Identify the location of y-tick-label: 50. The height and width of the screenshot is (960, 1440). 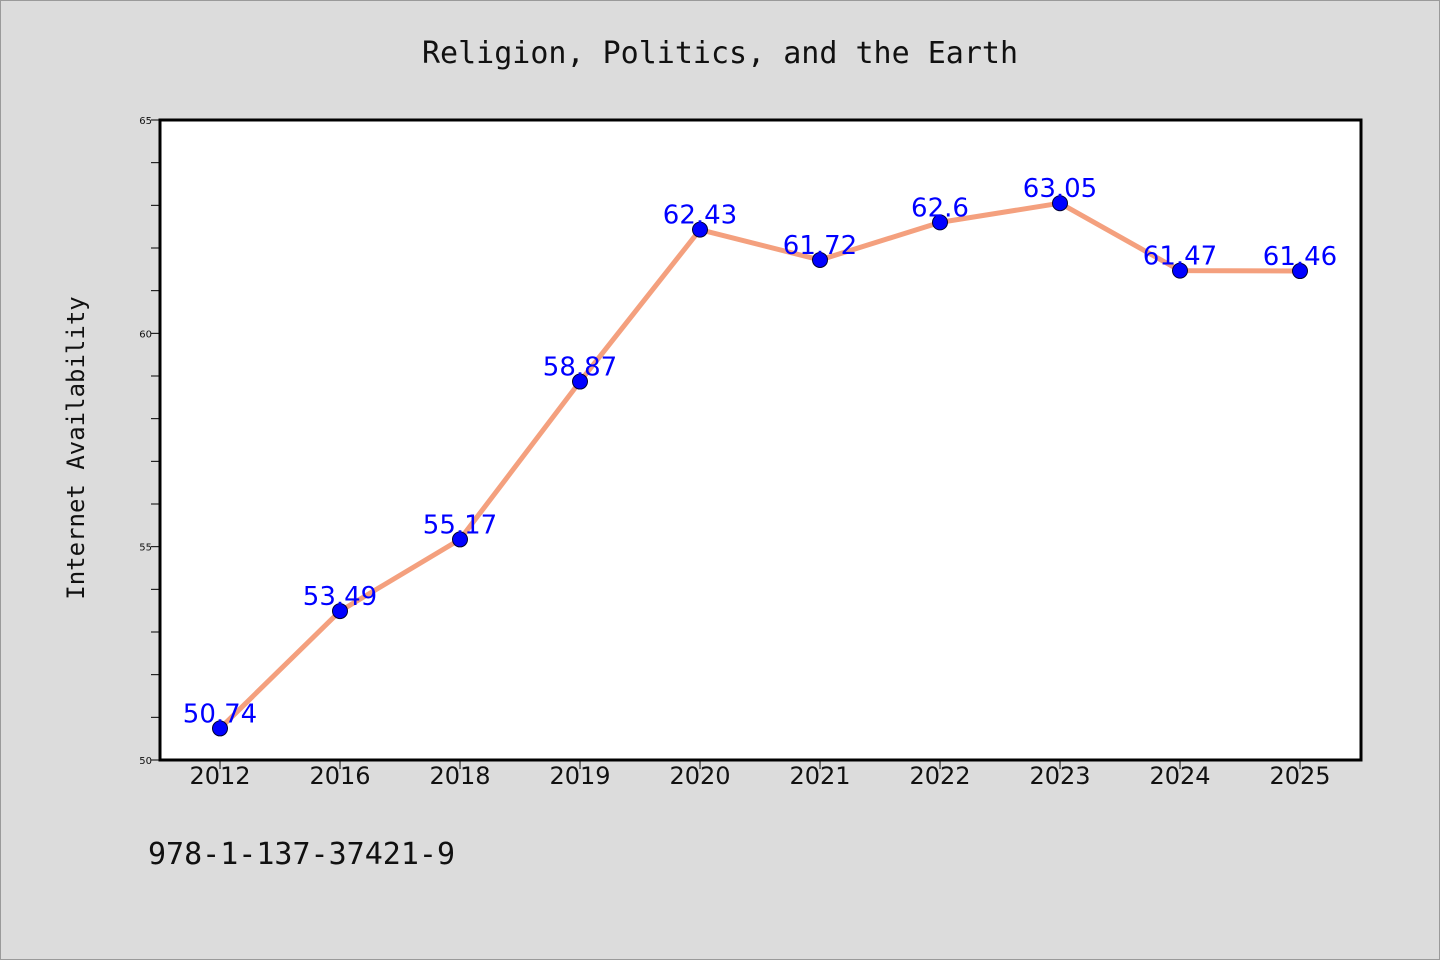
(145, 761).